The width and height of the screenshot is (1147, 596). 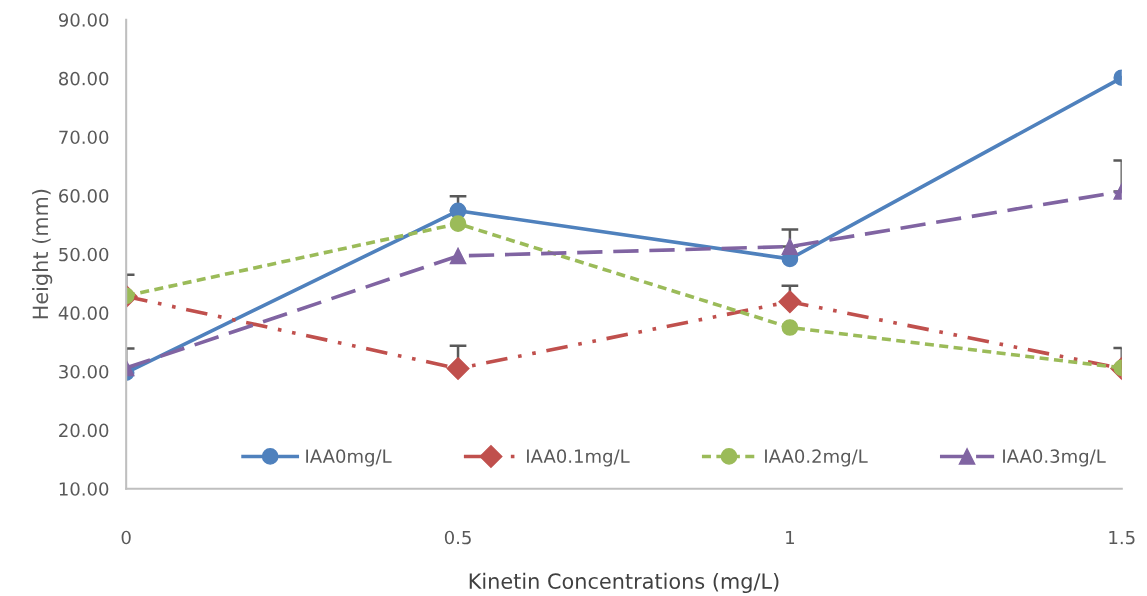 I want to click on legend-label: IAA0.3mg/L, so click(x=1054, y=458).